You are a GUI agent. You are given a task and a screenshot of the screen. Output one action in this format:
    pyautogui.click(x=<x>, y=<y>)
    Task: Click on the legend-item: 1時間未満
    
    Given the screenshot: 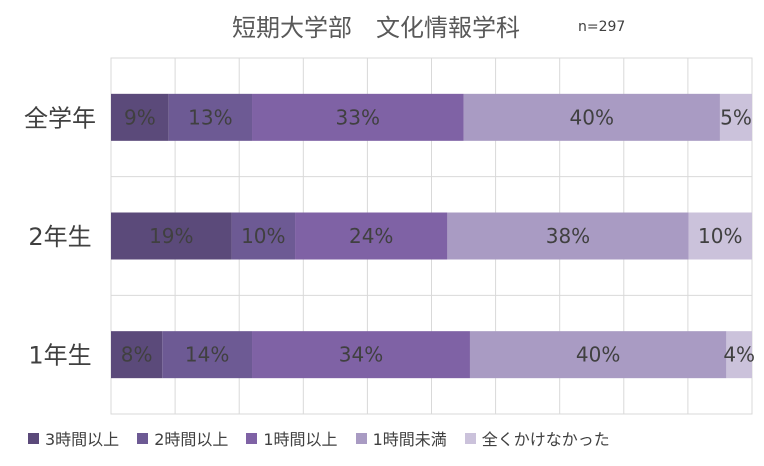 What is the action you would take?
    pyautogui.click(x=401, y=438)
    